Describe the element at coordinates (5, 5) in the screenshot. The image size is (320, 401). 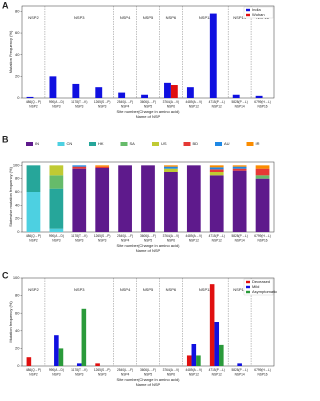
I see `panel-label: A` at that location.